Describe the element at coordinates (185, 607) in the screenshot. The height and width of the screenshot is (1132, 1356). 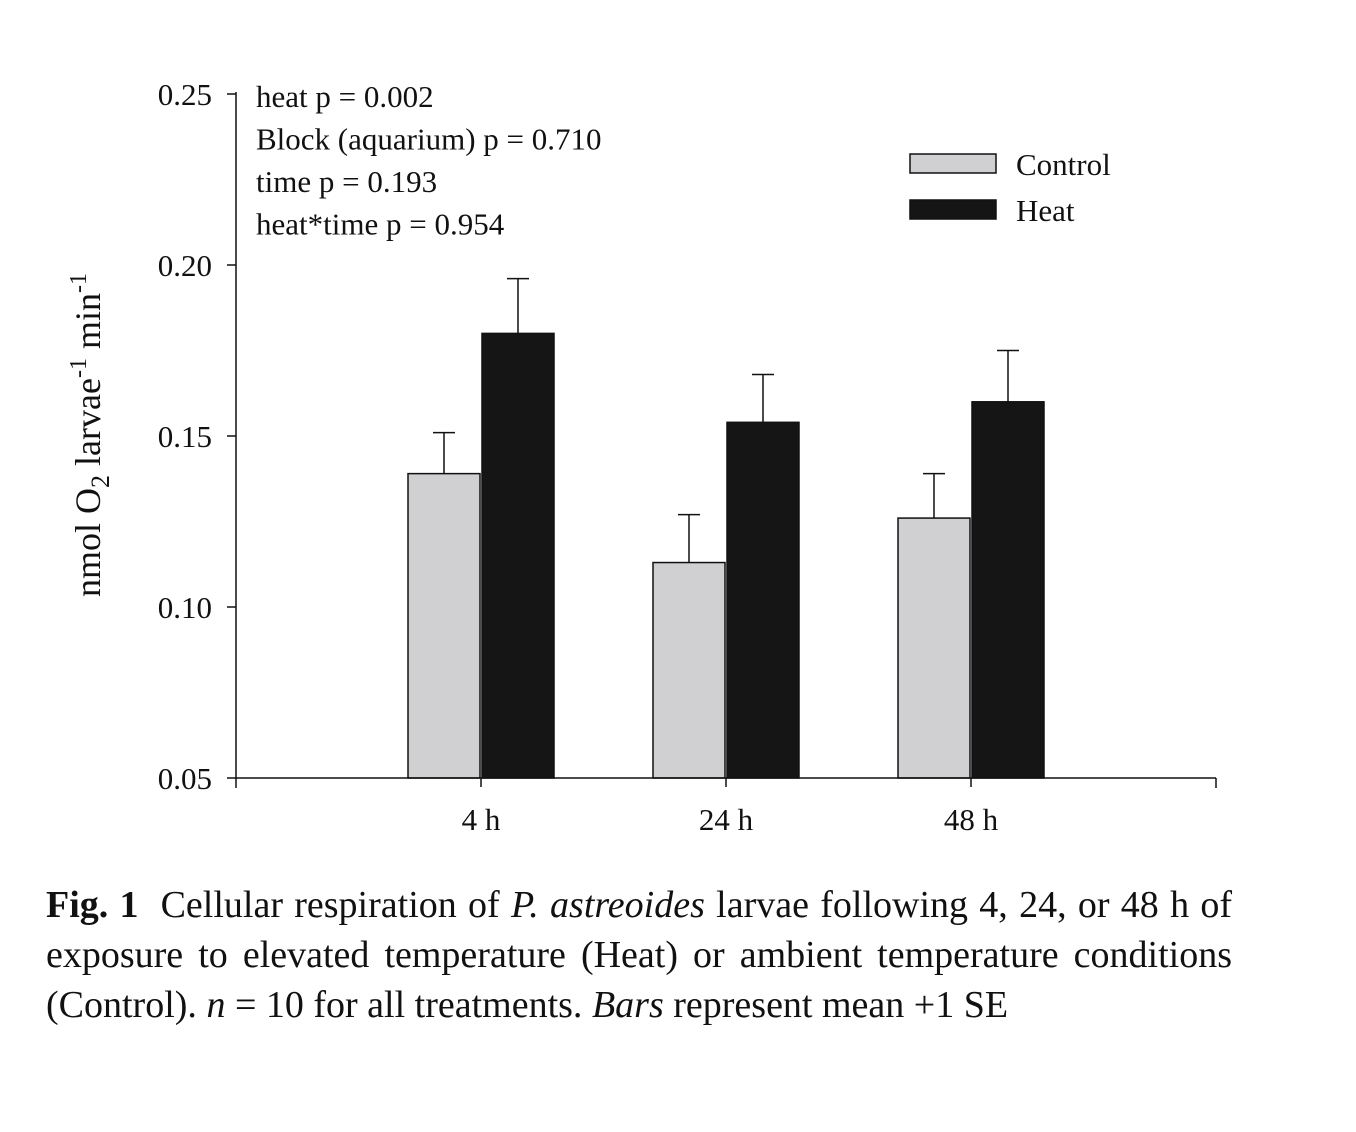
I see `y-tick-label-1: 0.10` at that location.